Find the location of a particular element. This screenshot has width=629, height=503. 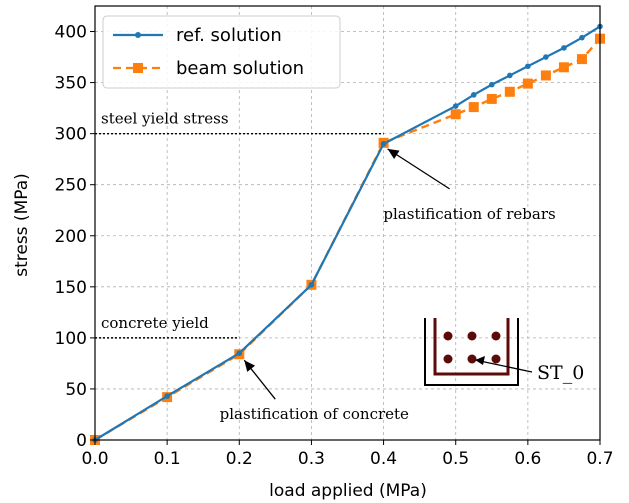

x-tick-label: 0.5 is located at coordinates (455, 459).